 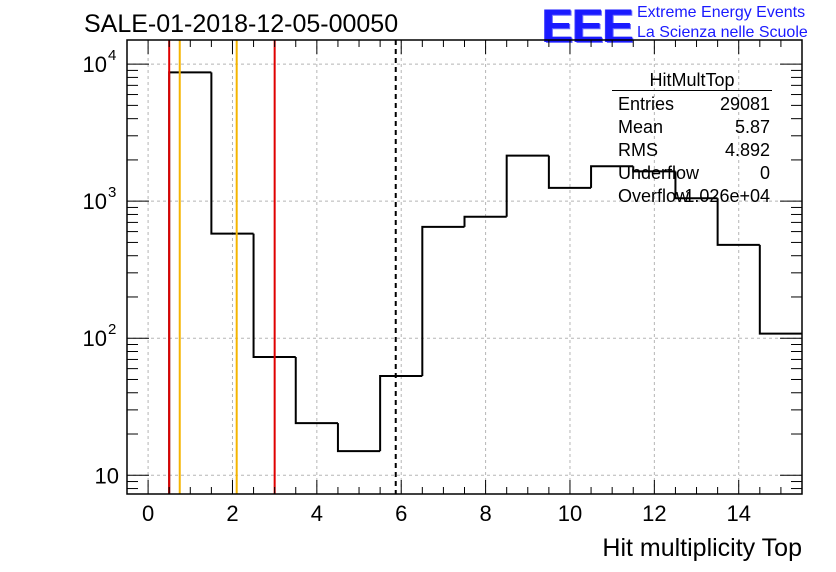 What do you see at coordinates (112, 192) in the screenshot?
I see `y-tick-label-exponent: 3` at bounding box center [112, 192].